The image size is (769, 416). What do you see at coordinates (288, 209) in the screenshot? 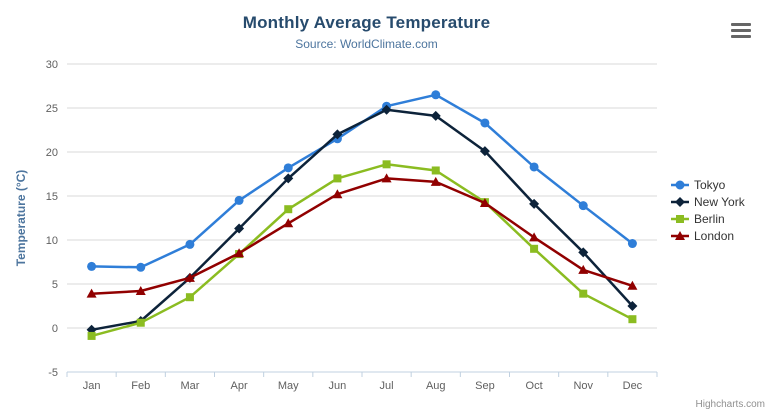
I see `point-berlin-may` at bounding box center [288, 209].